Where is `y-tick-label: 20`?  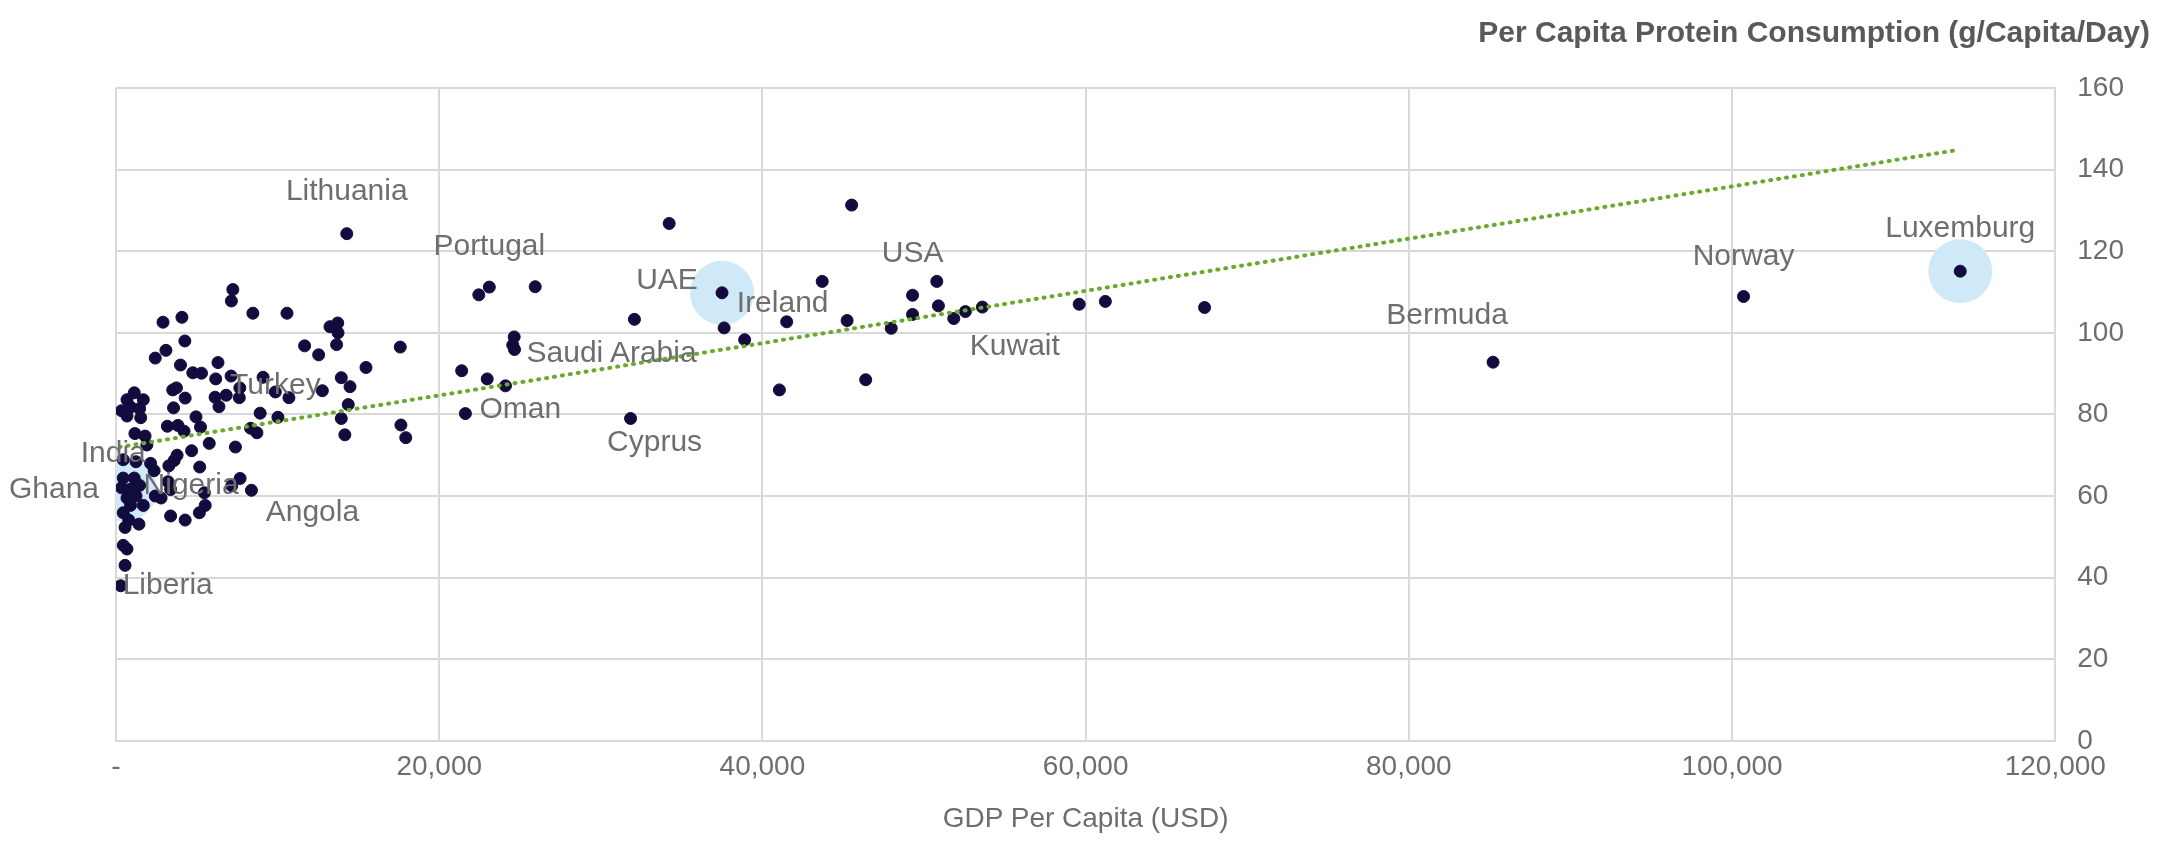
y-tick-label: 20 is located at coordinates (2093, 657).